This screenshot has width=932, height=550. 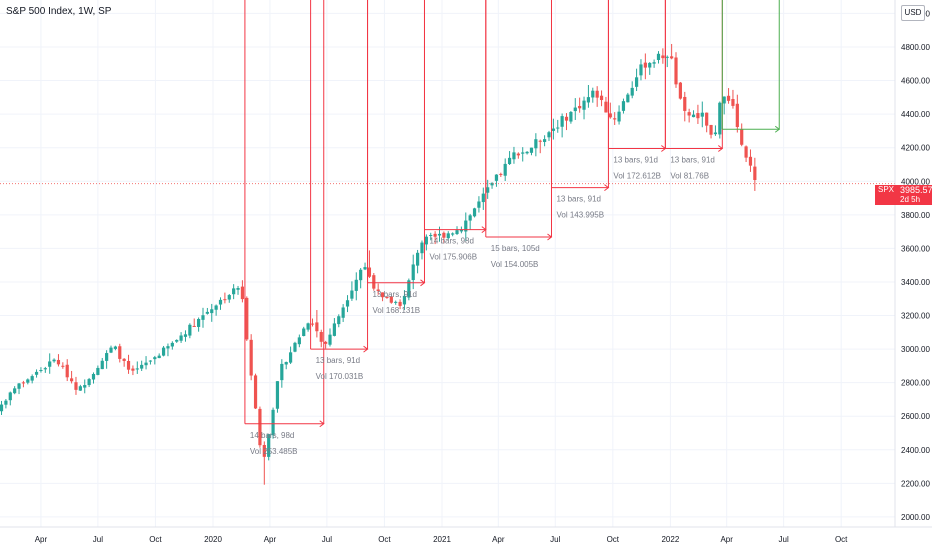 I want to click on range-label: Vol 143.995B, so click(x=580, y=215).